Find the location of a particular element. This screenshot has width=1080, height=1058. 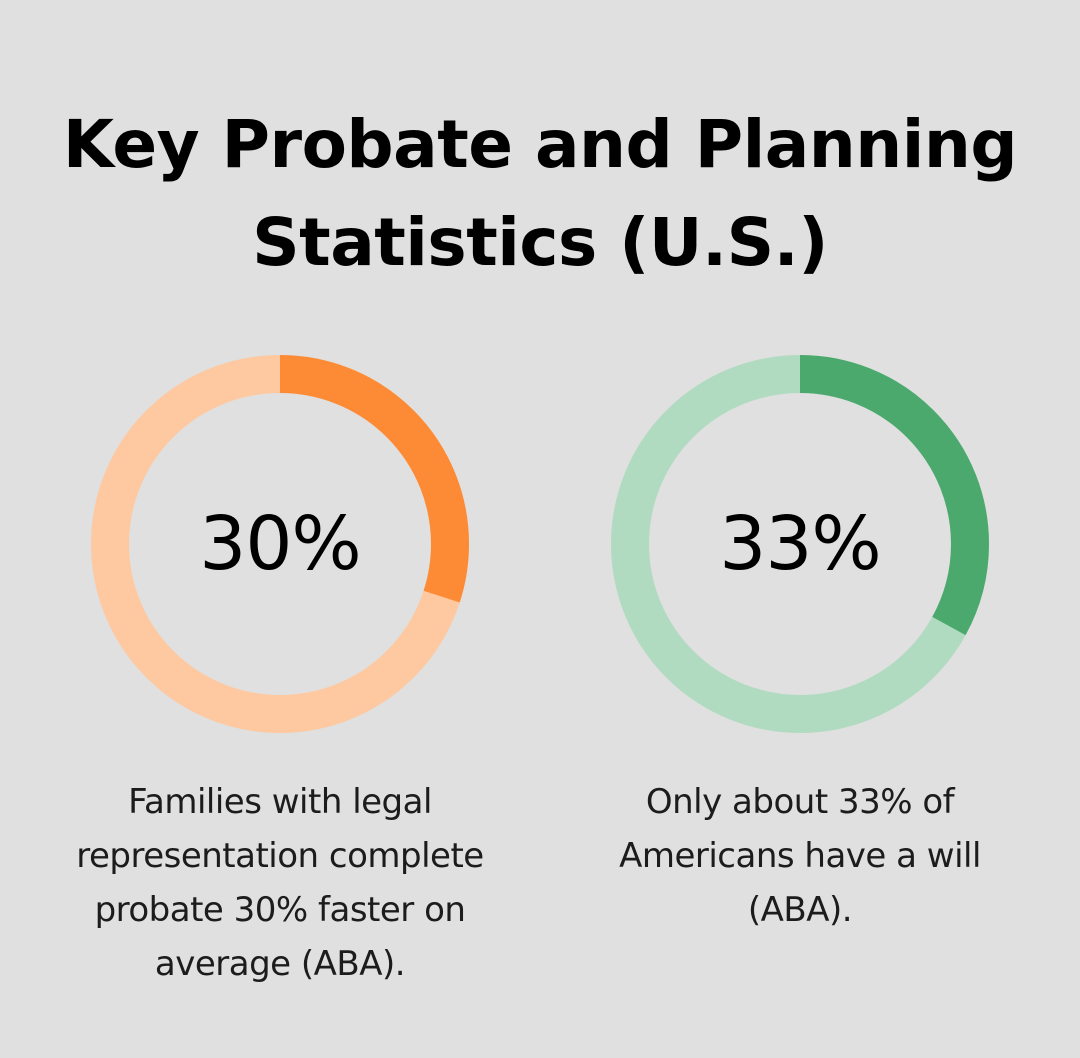

donut-chart: 30% is located at coordinates (280, 544).